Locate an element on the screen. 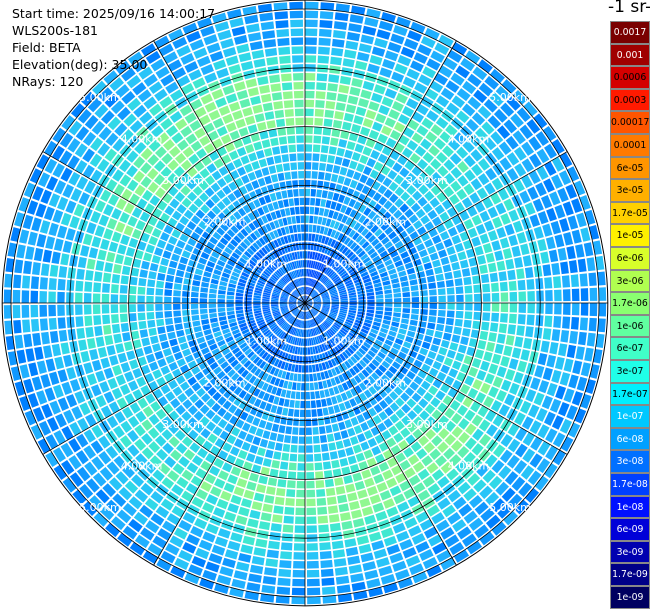 This screenshot has height=610, width=650. colorbar-cell: 1.7e-06 is located at coordinates (630, 303).